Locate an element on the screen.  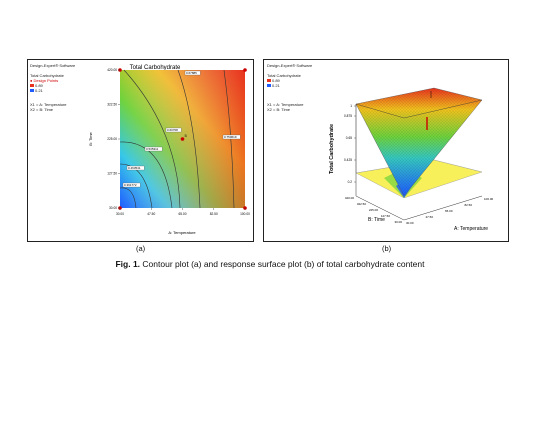
y-tick-label-b: 127.50 is located at coordinates (386, 216).